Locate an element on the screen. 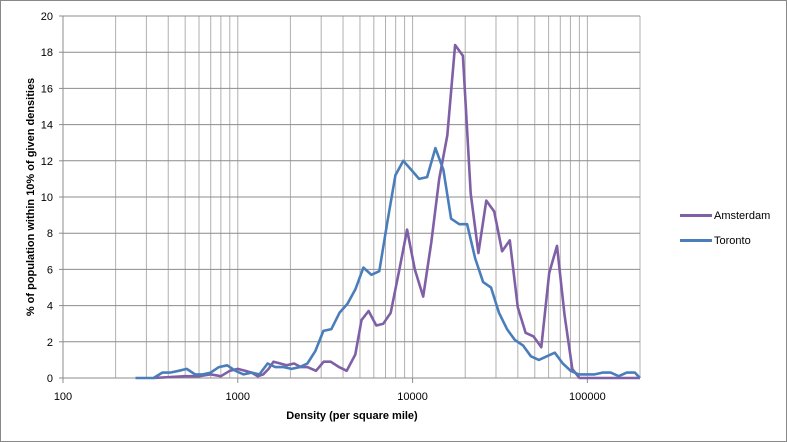  x-tick-label: 100 is located at coordinates (63, 397).